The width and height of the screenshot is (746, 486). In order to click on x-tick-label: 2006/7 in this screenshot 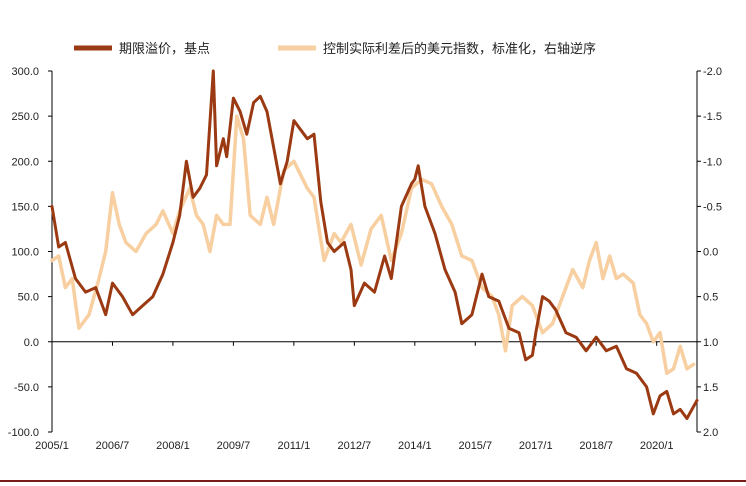, I will do `click(113, 446)`.